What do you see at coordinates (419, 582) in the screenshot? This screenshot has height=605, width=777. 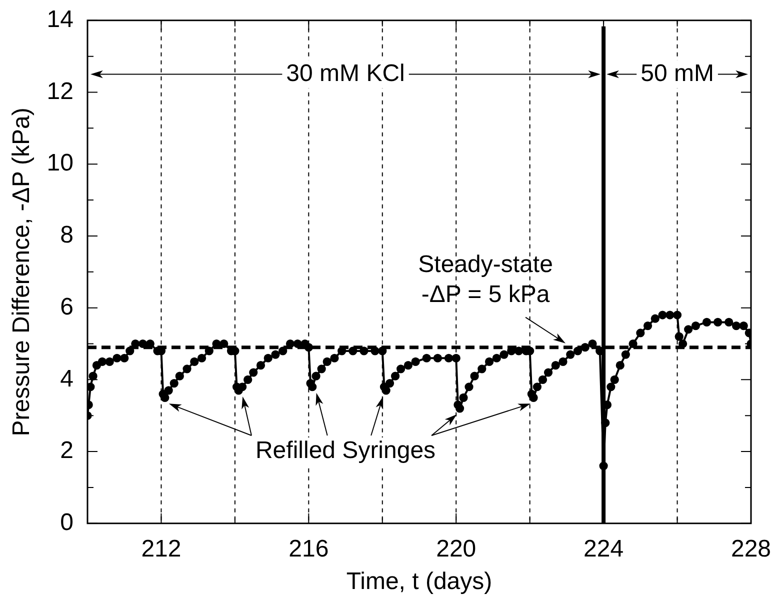 I see `x-axis-title: Time, t (days)` at bounding box center [419, 582].